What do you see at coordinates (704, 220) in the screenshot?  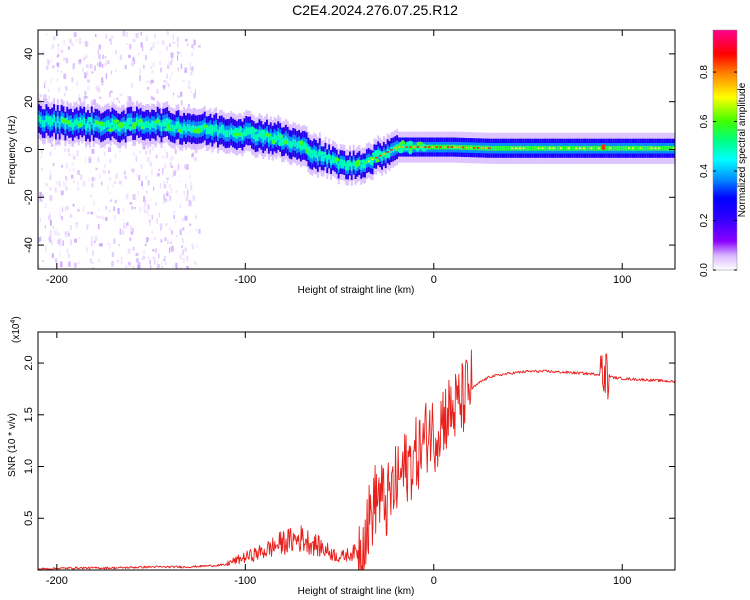 I see `colorbar-tick-label: 0.2` at bounding box center [704, 220].